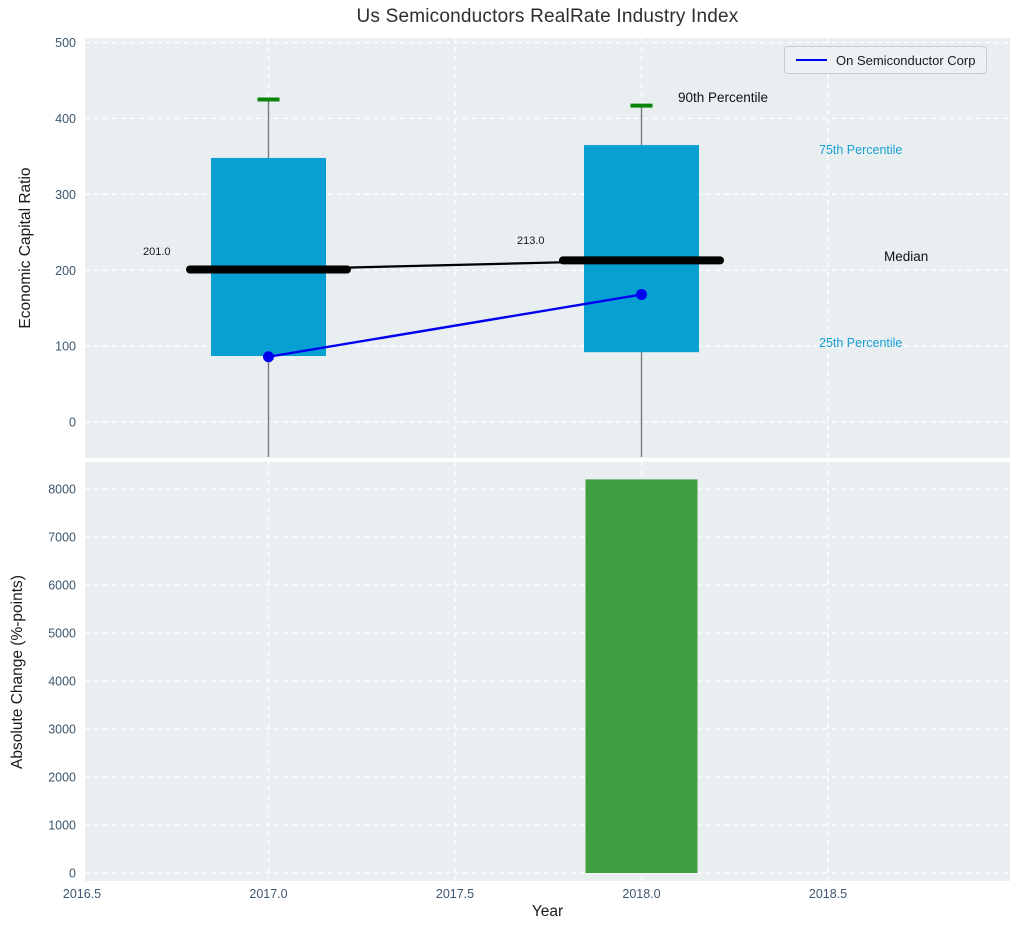 The image size is (1020, 940). I want to click on tick-label: 200, so click(65, 271).